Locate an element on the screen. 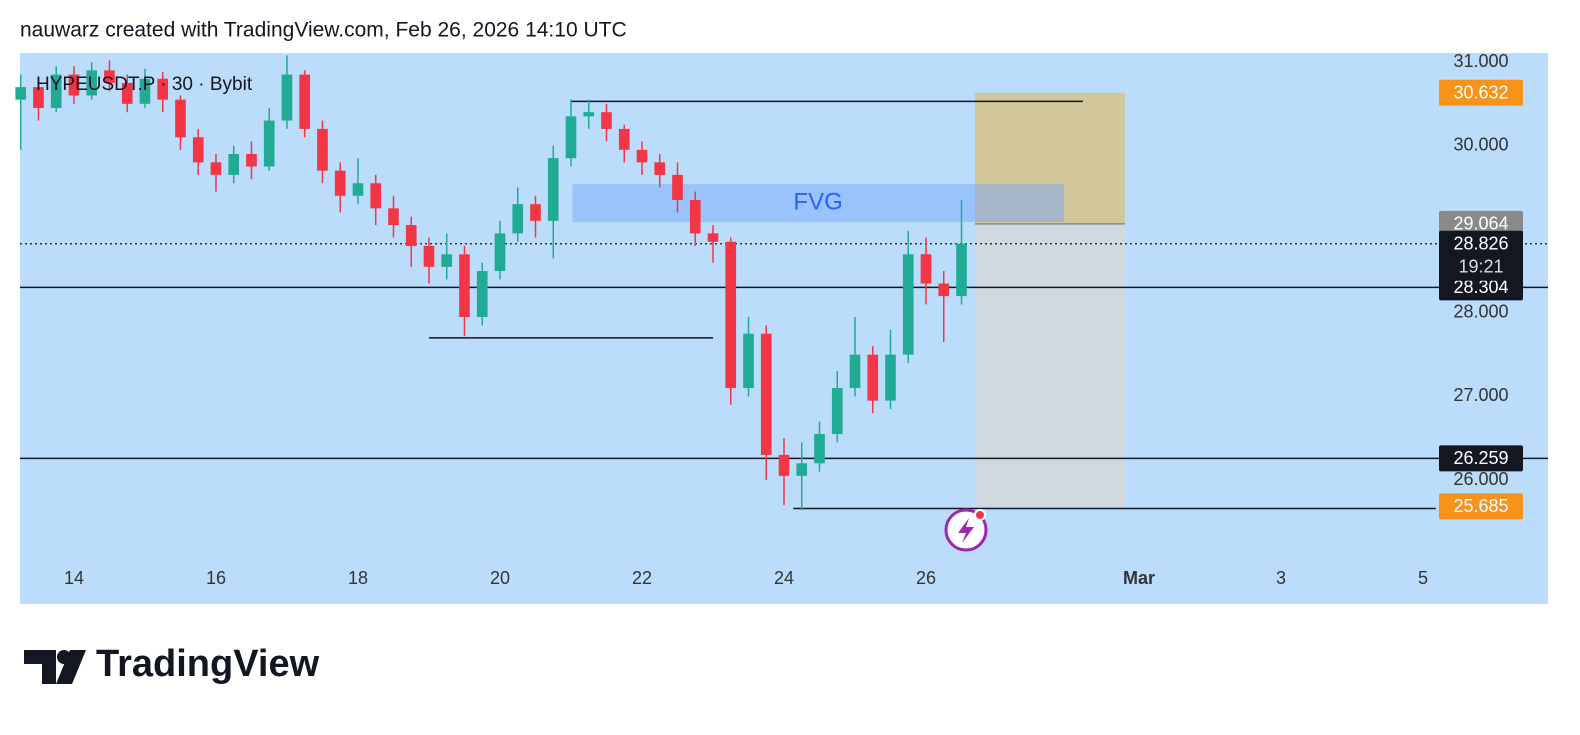 This screenshot has height=735, width=1580. fvg-zone is located at coordinates (818, 203).